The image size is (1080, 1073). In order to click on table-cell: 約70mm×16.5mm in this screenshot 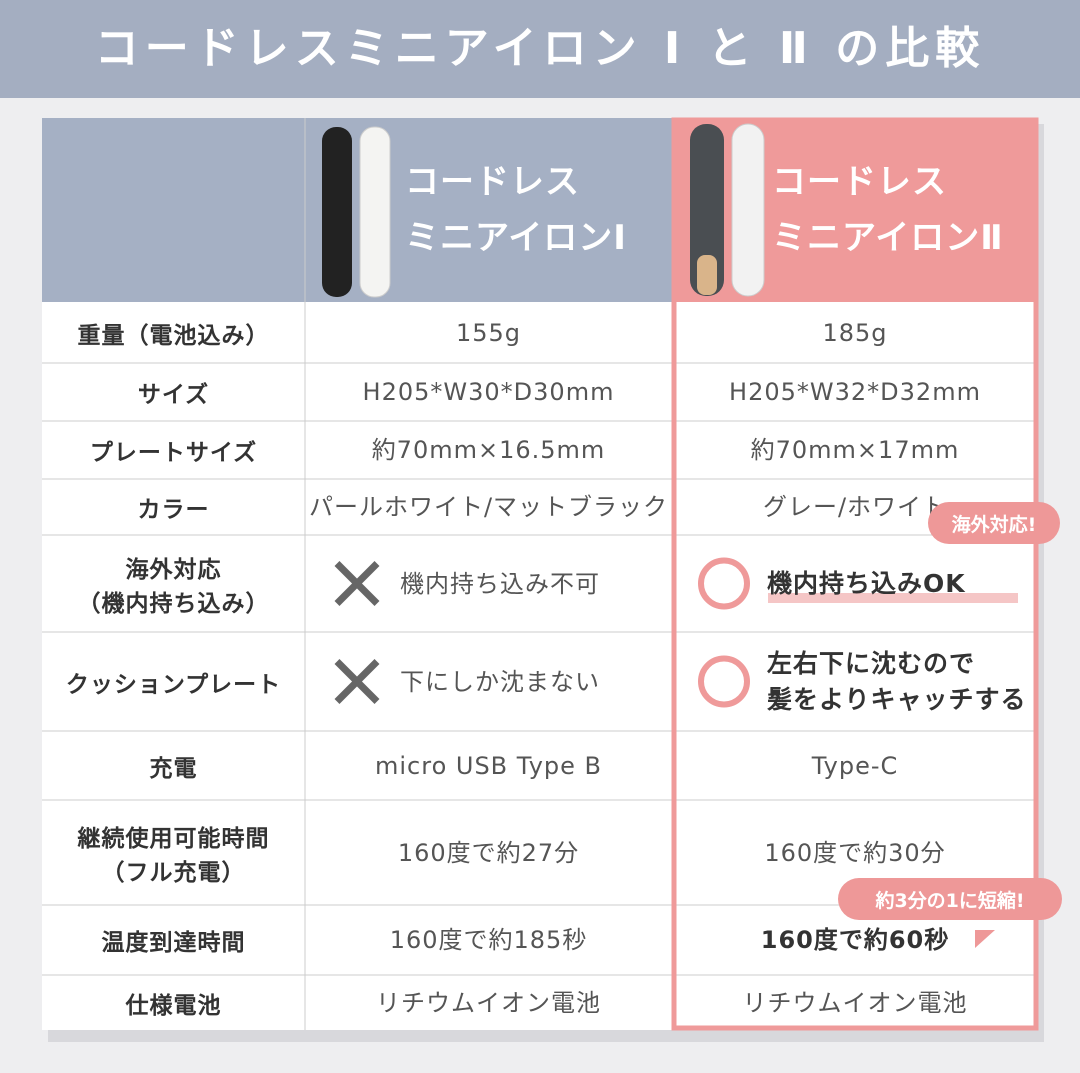, I will do `click(488, 450)`.